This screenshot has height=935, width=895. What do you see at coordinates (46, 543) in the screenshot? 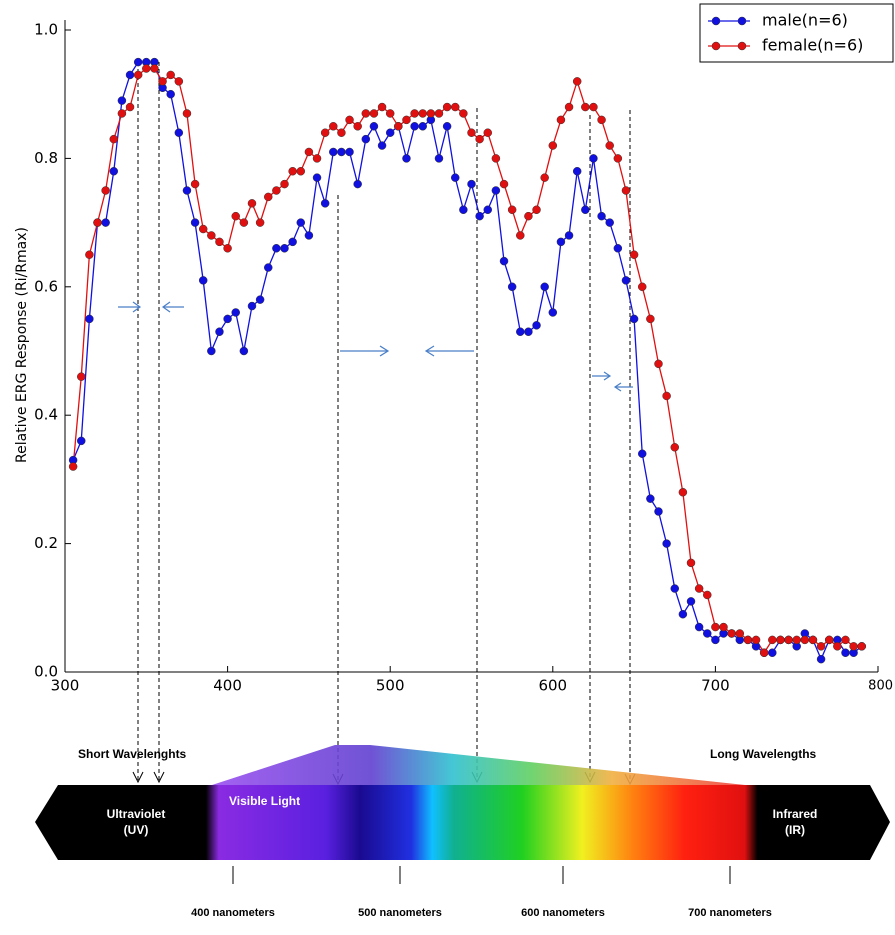
I see `y-tick-label: 0.2` at bounding box center [46, 543].